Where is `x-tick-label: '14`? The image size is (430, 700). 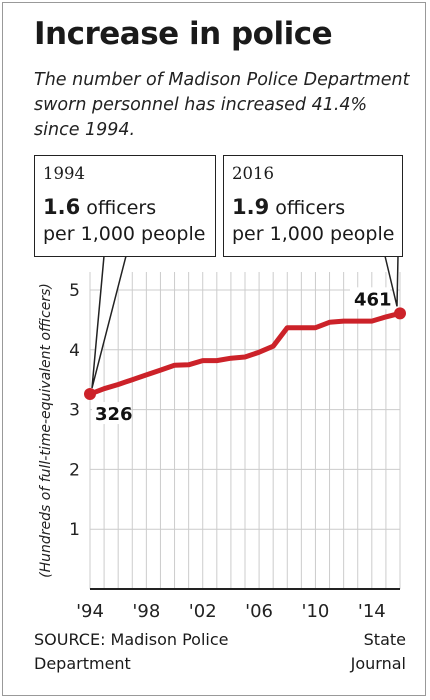 x-tick-label: '14 is located at coordinates (372, 611).